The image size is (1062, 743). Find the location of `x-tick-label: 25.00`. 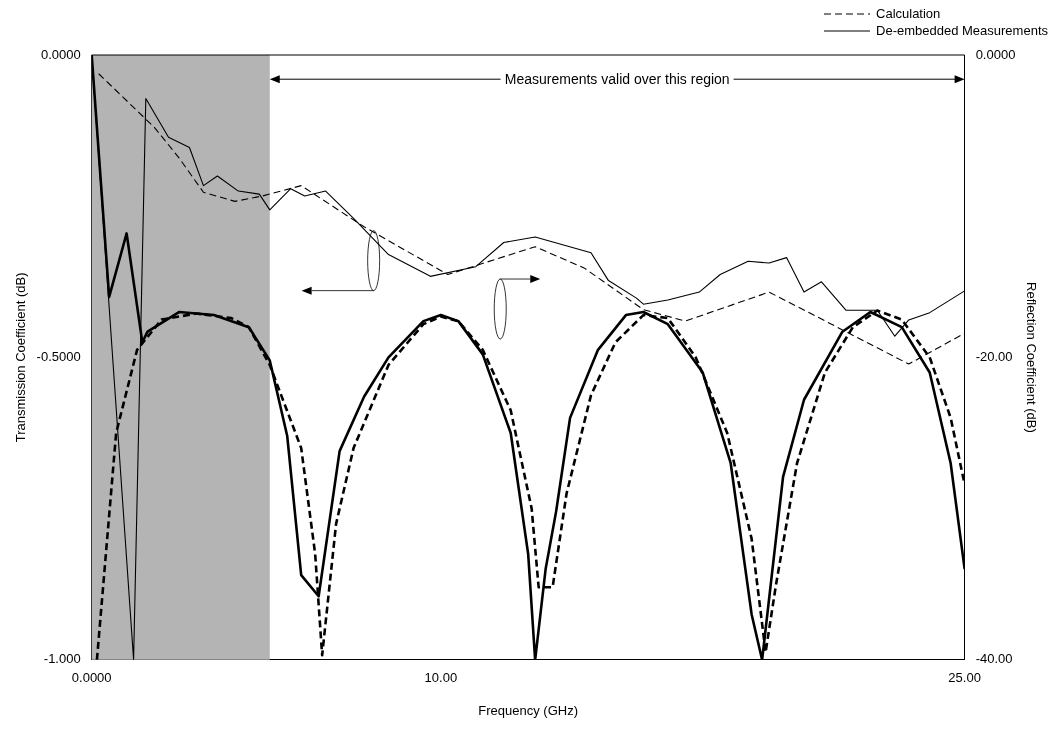

x-tick-label: 25.00 is located at coordinates (964, 678).